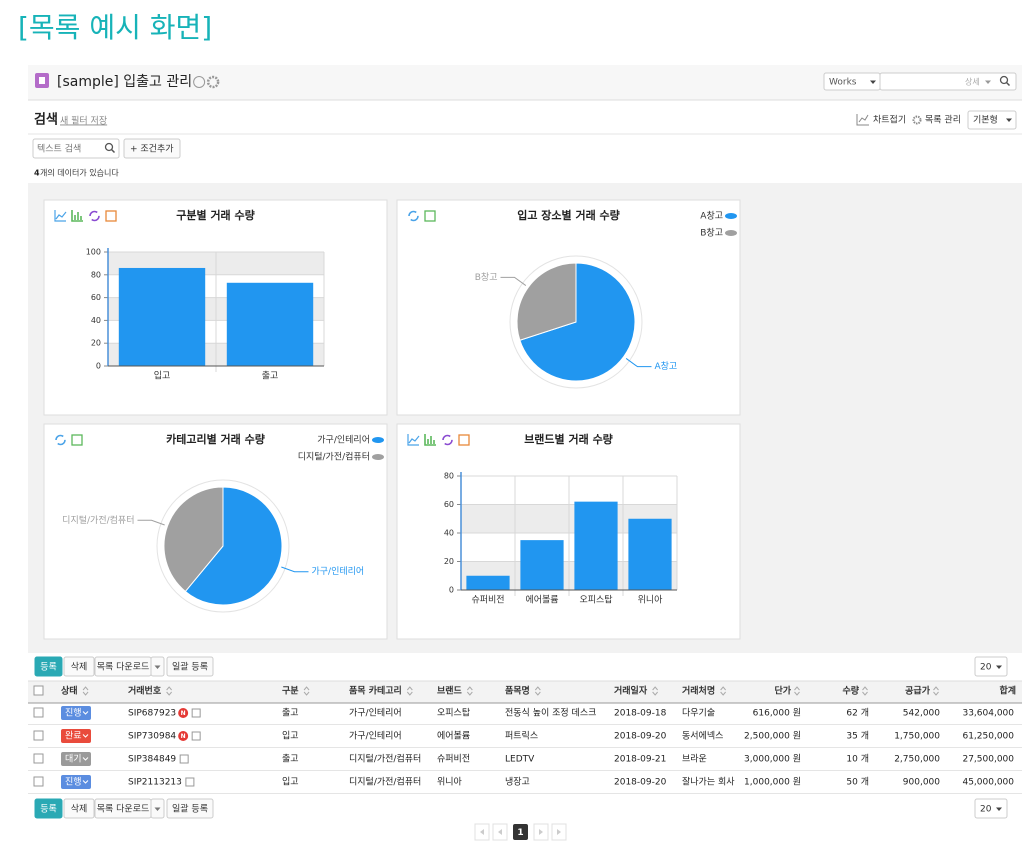 The height and width of the screenshot is (857, 1022). What do you see at coordinates (270, 376) in the screenshot?
I see `x-tick-label: 출고` at bounding box center [270, 376].